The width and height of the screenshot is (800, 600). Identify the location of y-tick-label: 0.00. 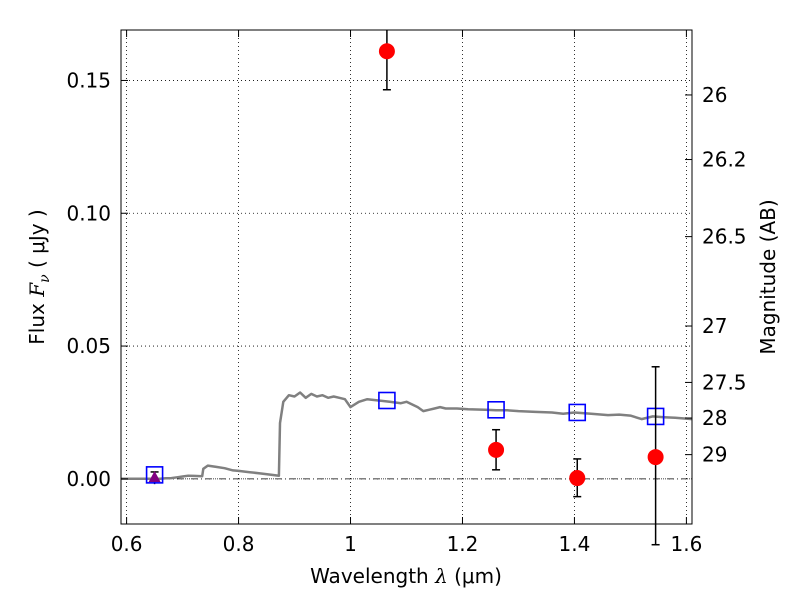
(88, 479).